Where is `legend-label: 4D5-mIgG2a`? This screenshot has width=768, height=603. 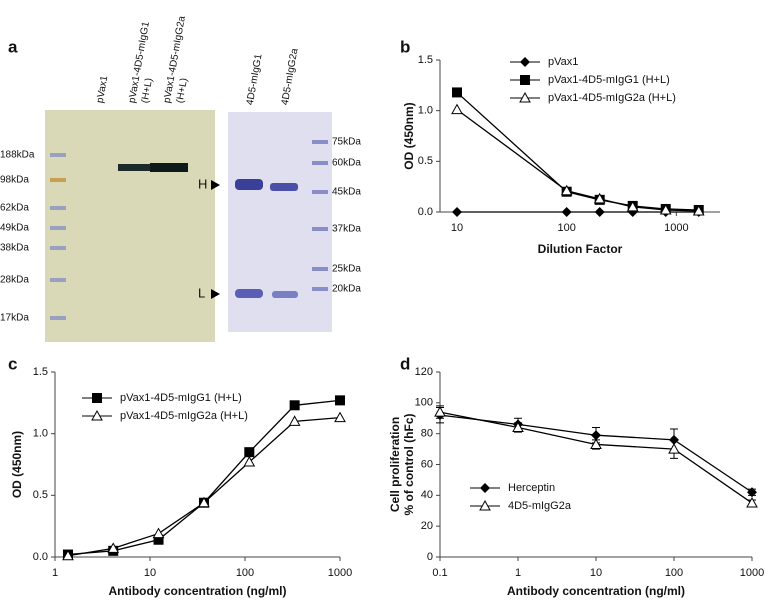
legend-label: 4D5-mIgG2a is located at coordinates (540, 506).